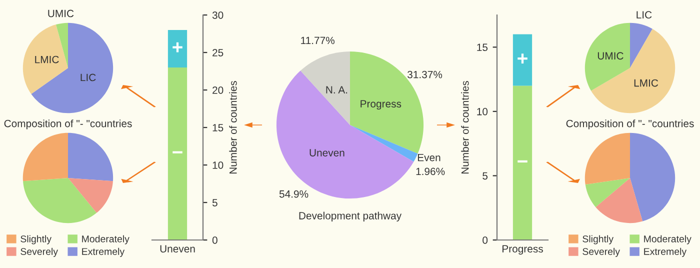  I want to click on text: Development pathway, so click(350, 217).